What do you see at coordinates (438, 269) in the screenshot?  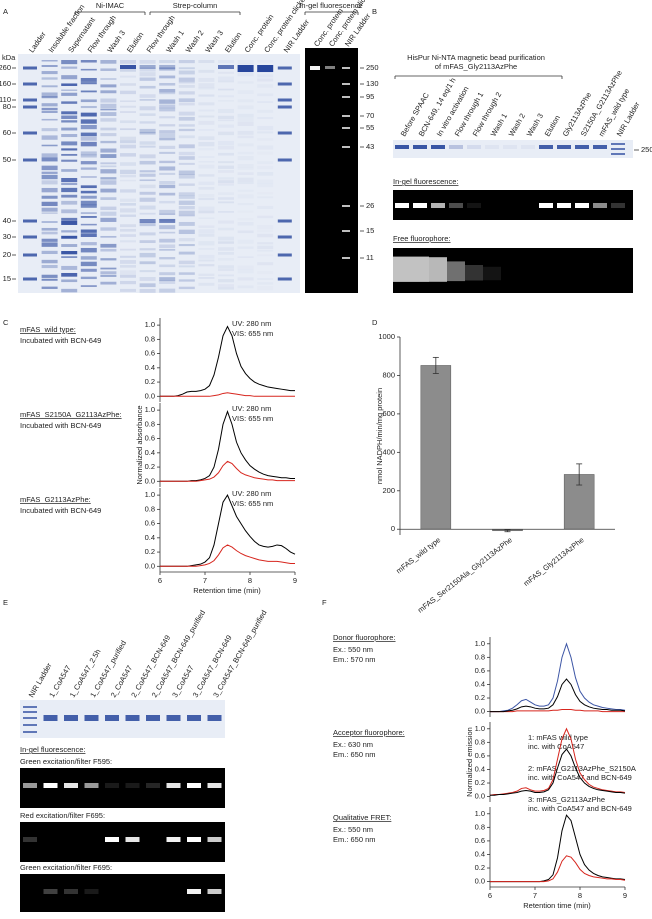 I see `glow` at bounding box center [438, 269].